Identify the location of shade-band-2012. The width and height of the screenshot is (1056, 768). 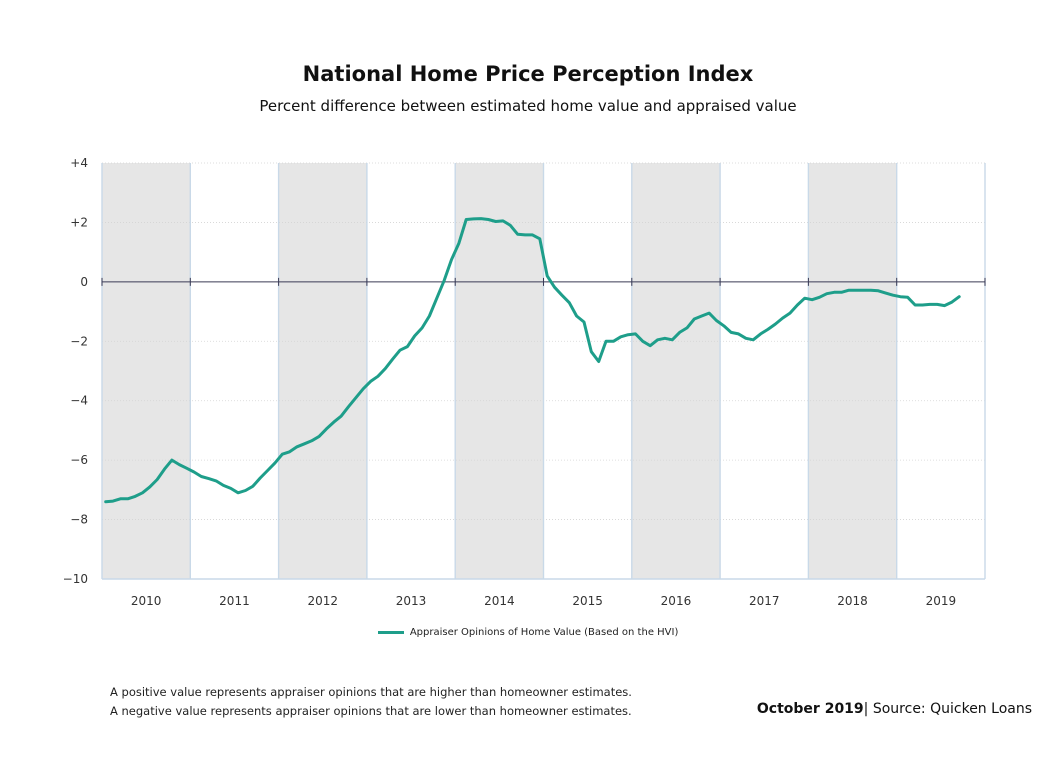
(322, 371).